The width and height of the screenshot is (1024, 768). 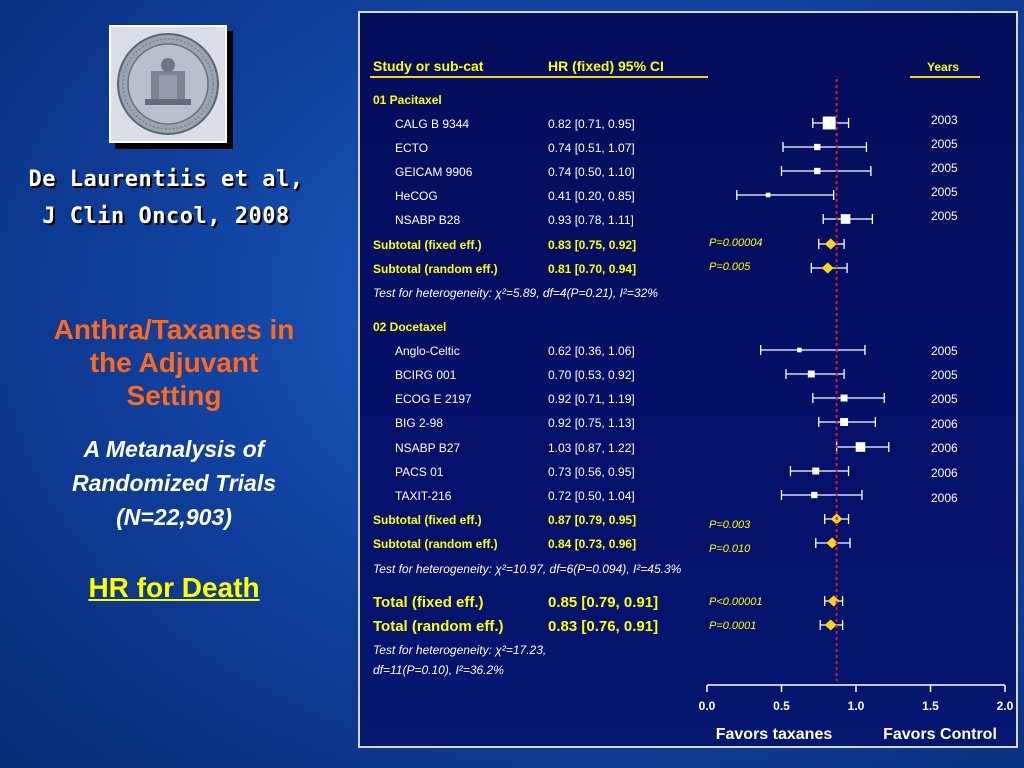 I want to click on title-line: the Adjuvant, so click(x=174, y=362).